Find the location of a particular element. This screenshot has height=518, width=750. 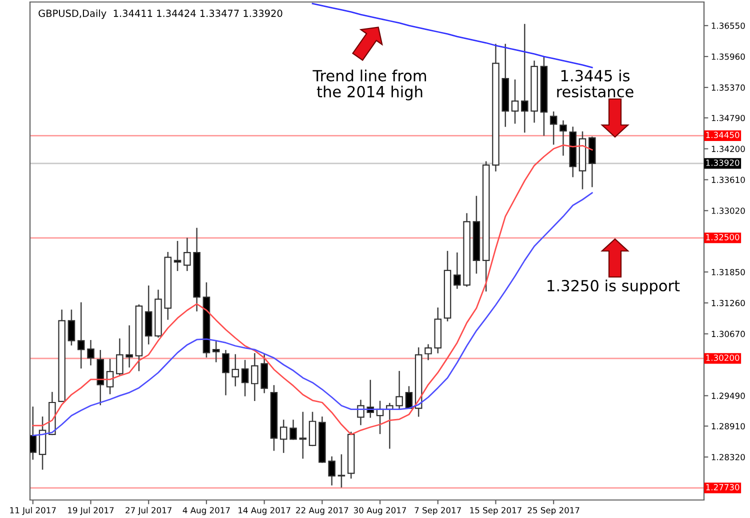

annotation: Trend line from the 2014 high is located at coordinates (369, 85).